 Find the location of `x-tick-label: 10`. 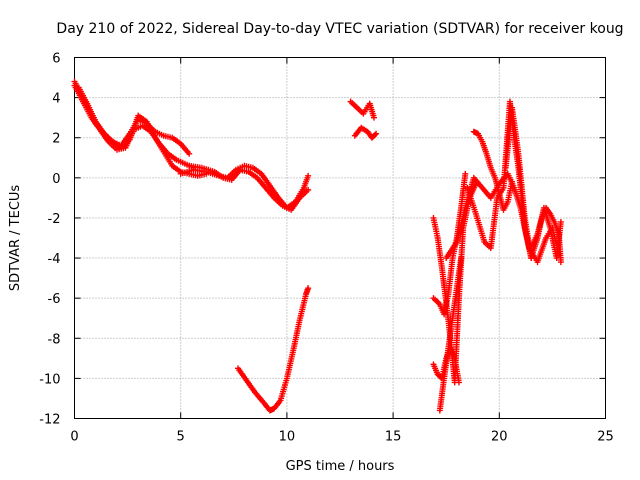

x-tick-label: 10 is located at coordinates (287, 437).